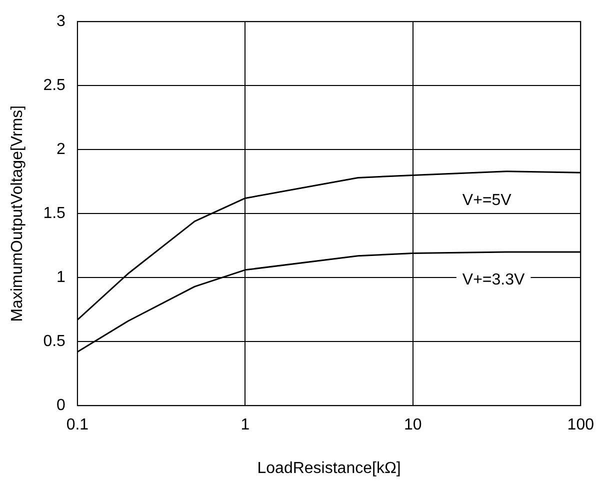 The height and width of the screenshot is (486, 604). I want to click on y-tick-label: 1, so click(61, 277).